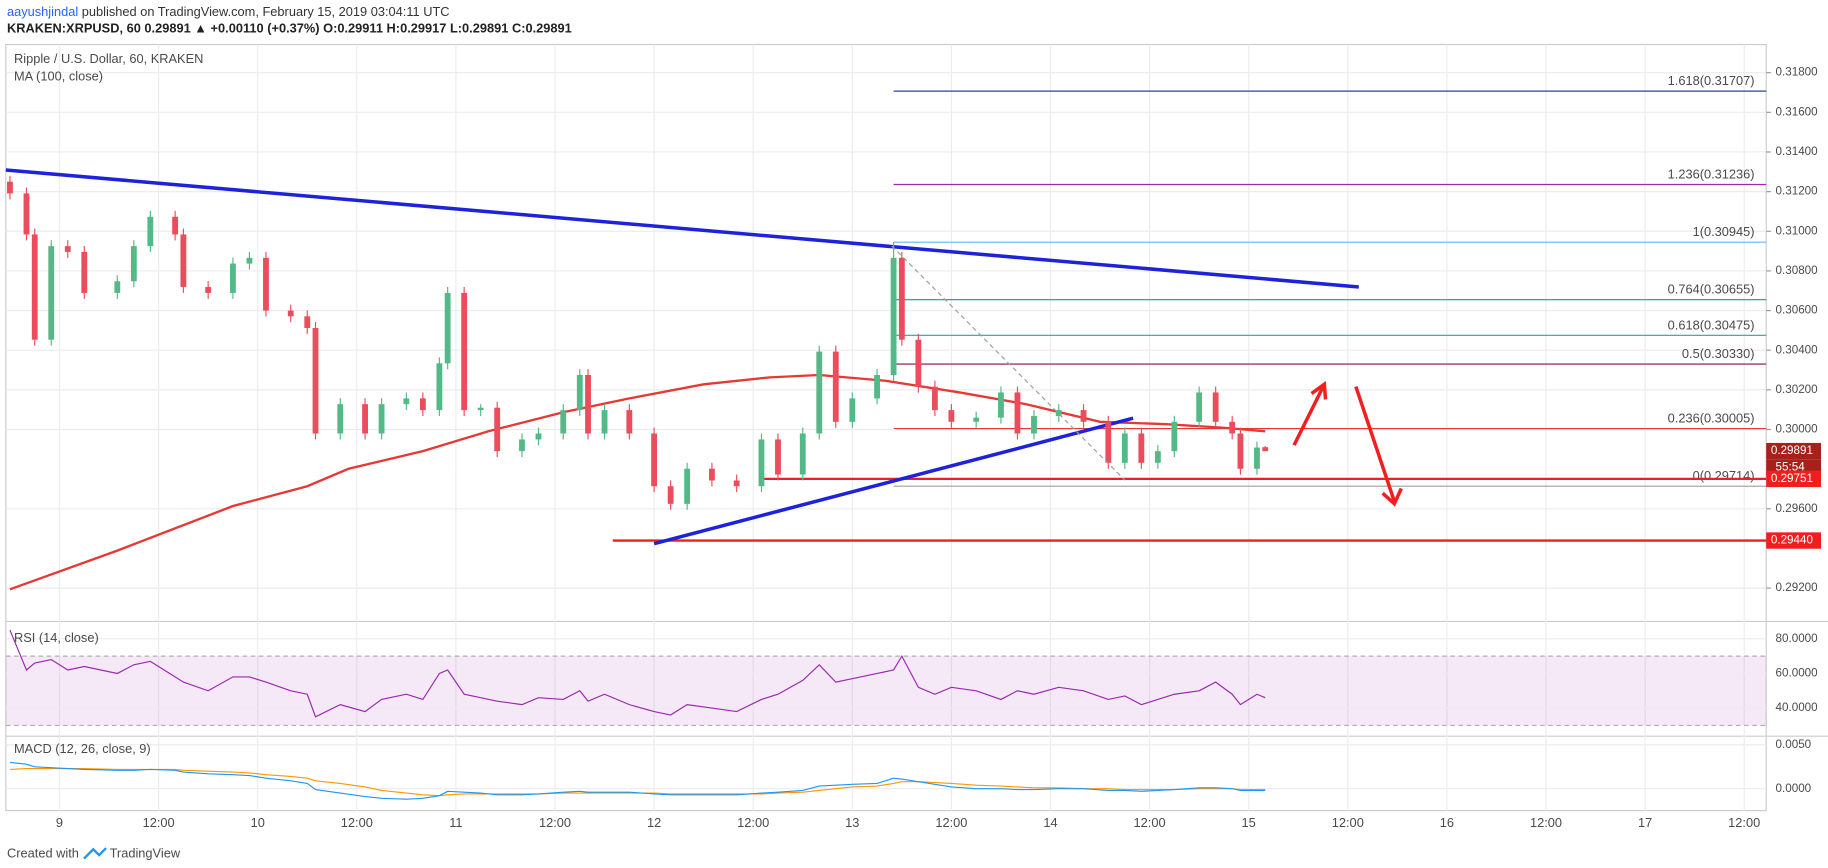 The width and height of the screenshot is (1828, 868). What do you see at coordinates (852, 822) in the screenshot?
I see `x-tick-label: 13` at bounding box center [852, 822].